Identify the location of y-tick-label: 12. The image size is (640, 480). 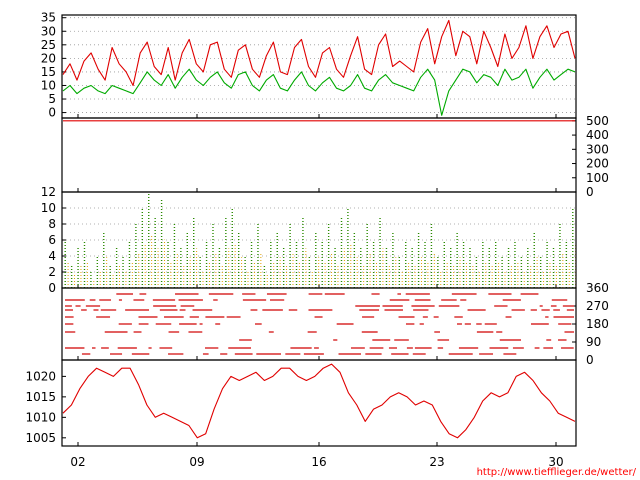
(48, 192).